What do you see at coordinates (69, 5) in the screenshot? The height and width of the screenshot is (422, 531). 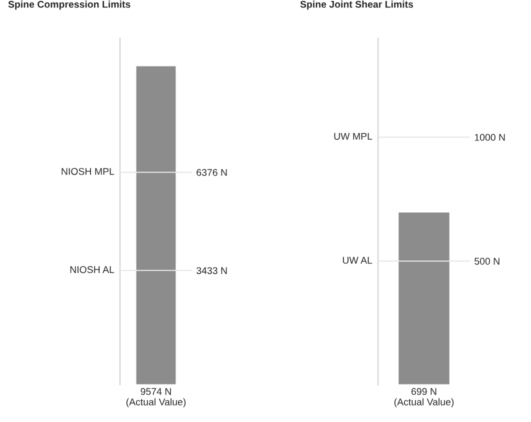 I see `chart-title: Spine Compression Limits` at bounding box center [69, 5].